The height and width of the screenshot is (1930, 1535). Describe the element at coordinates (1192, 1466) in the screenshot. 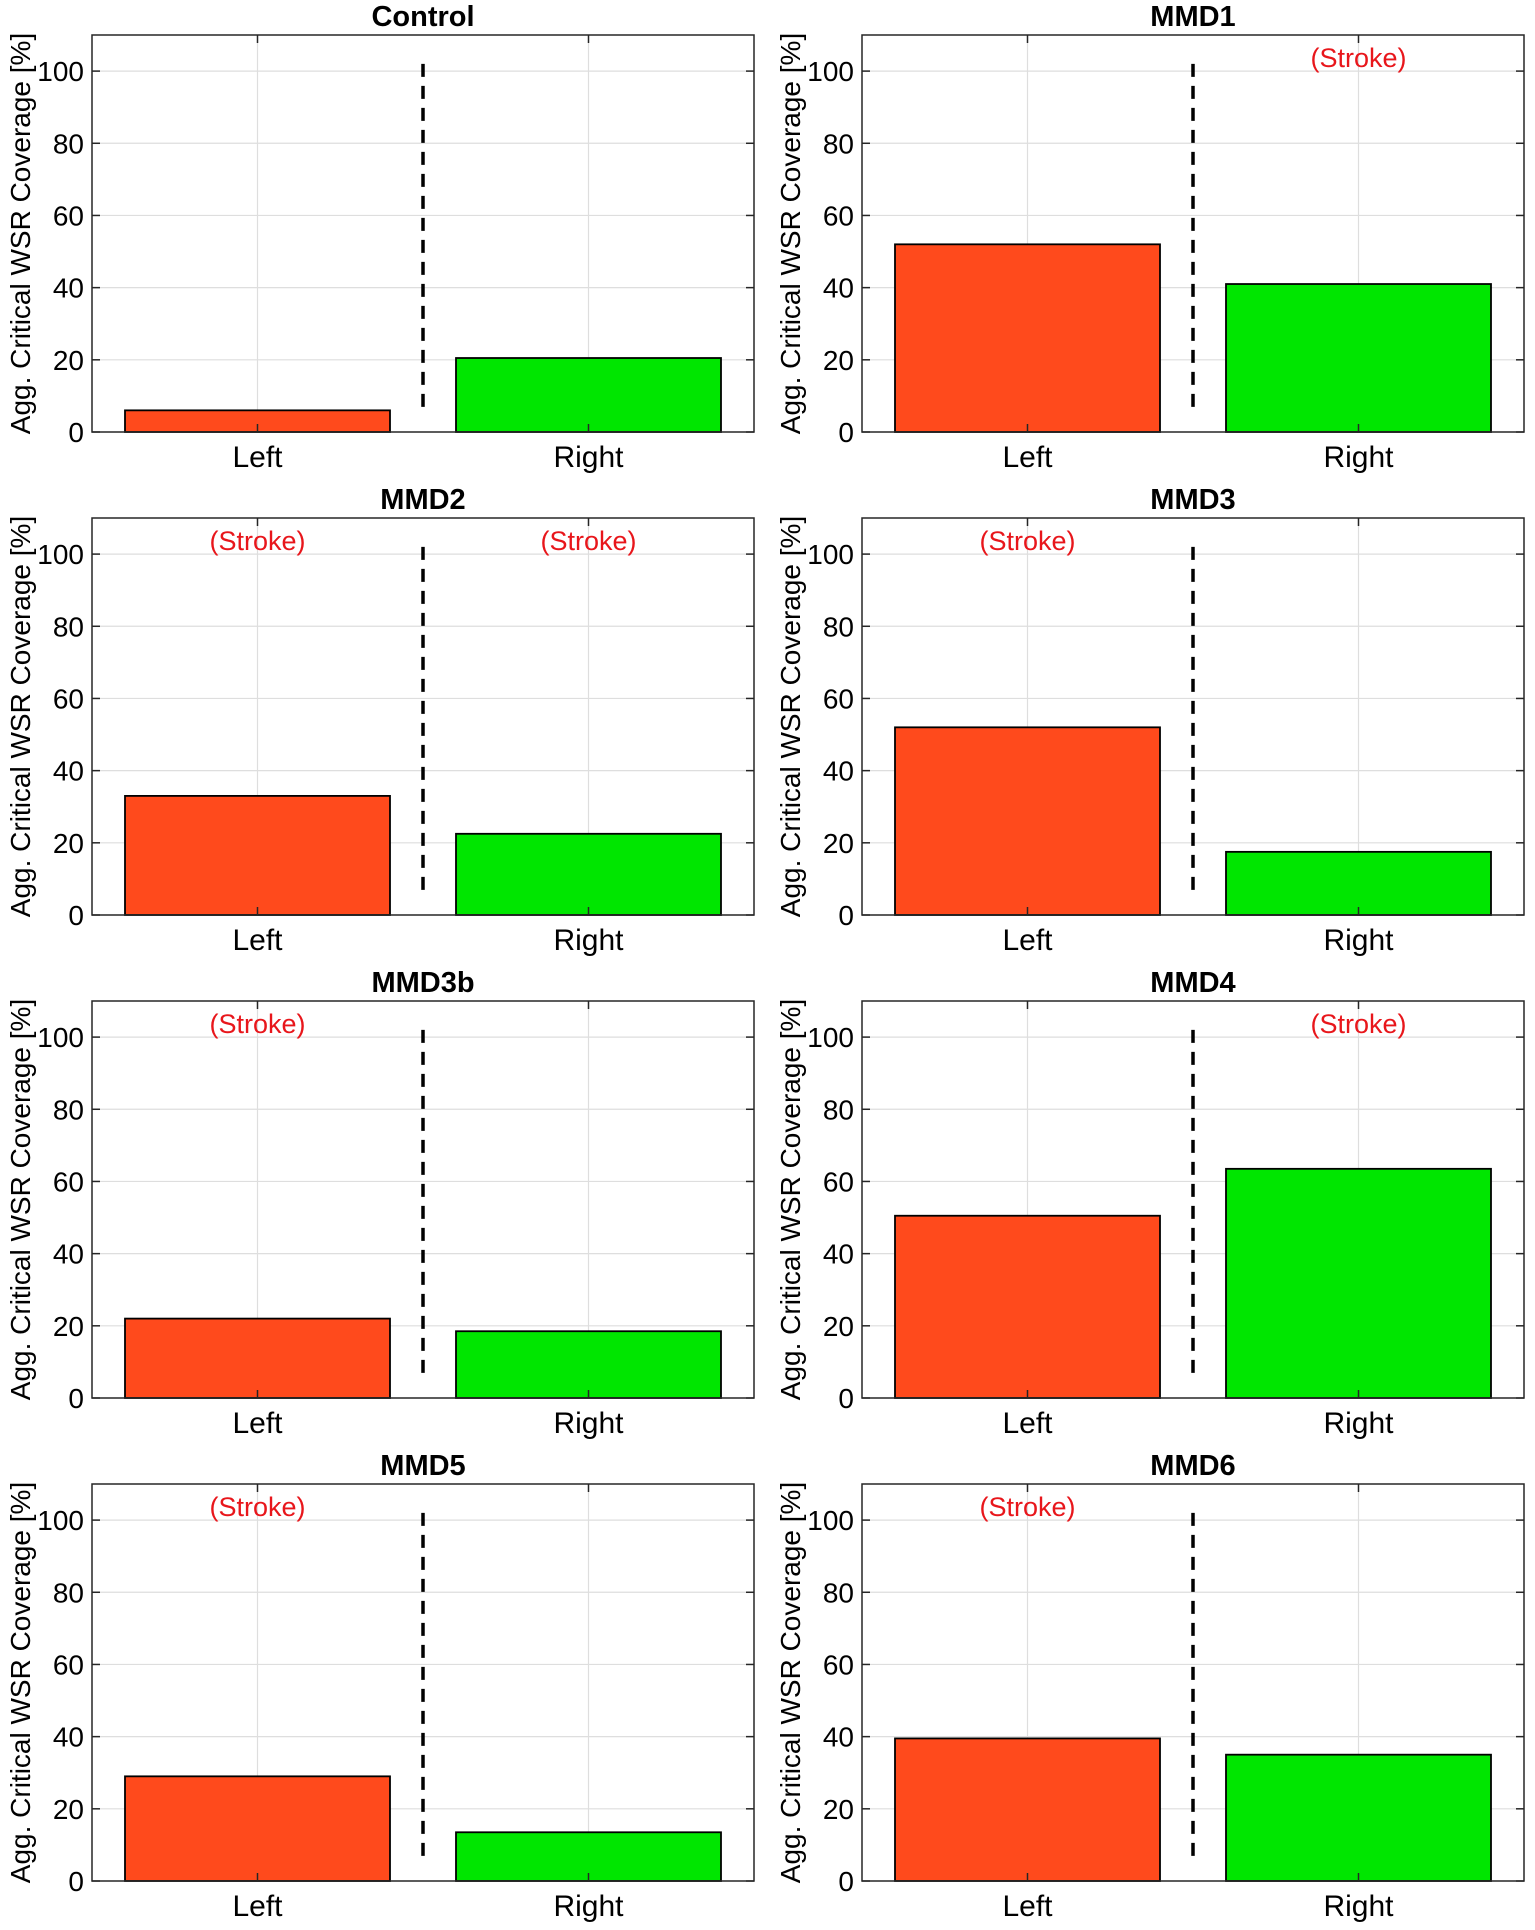

I see `chart-title: MMD6` at that location.